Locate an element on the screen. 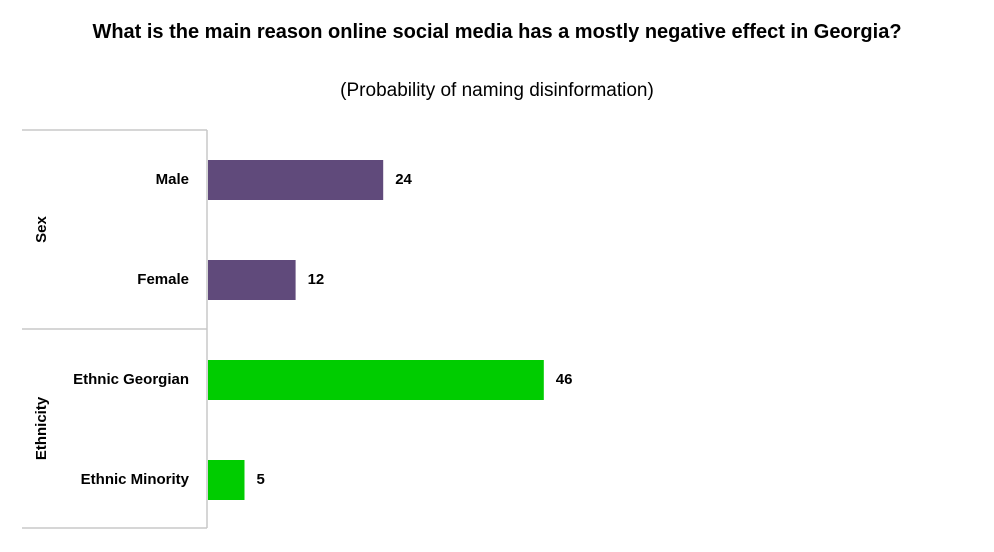  category-label: Male is located at coordinates (172, 179).